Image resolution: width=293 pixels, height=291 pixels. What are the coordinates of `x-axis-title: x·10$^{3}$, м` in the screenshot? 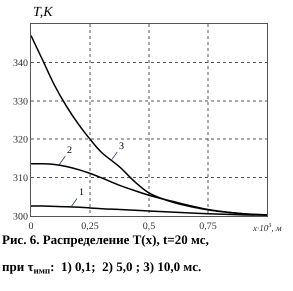 It's located at (267, 227).